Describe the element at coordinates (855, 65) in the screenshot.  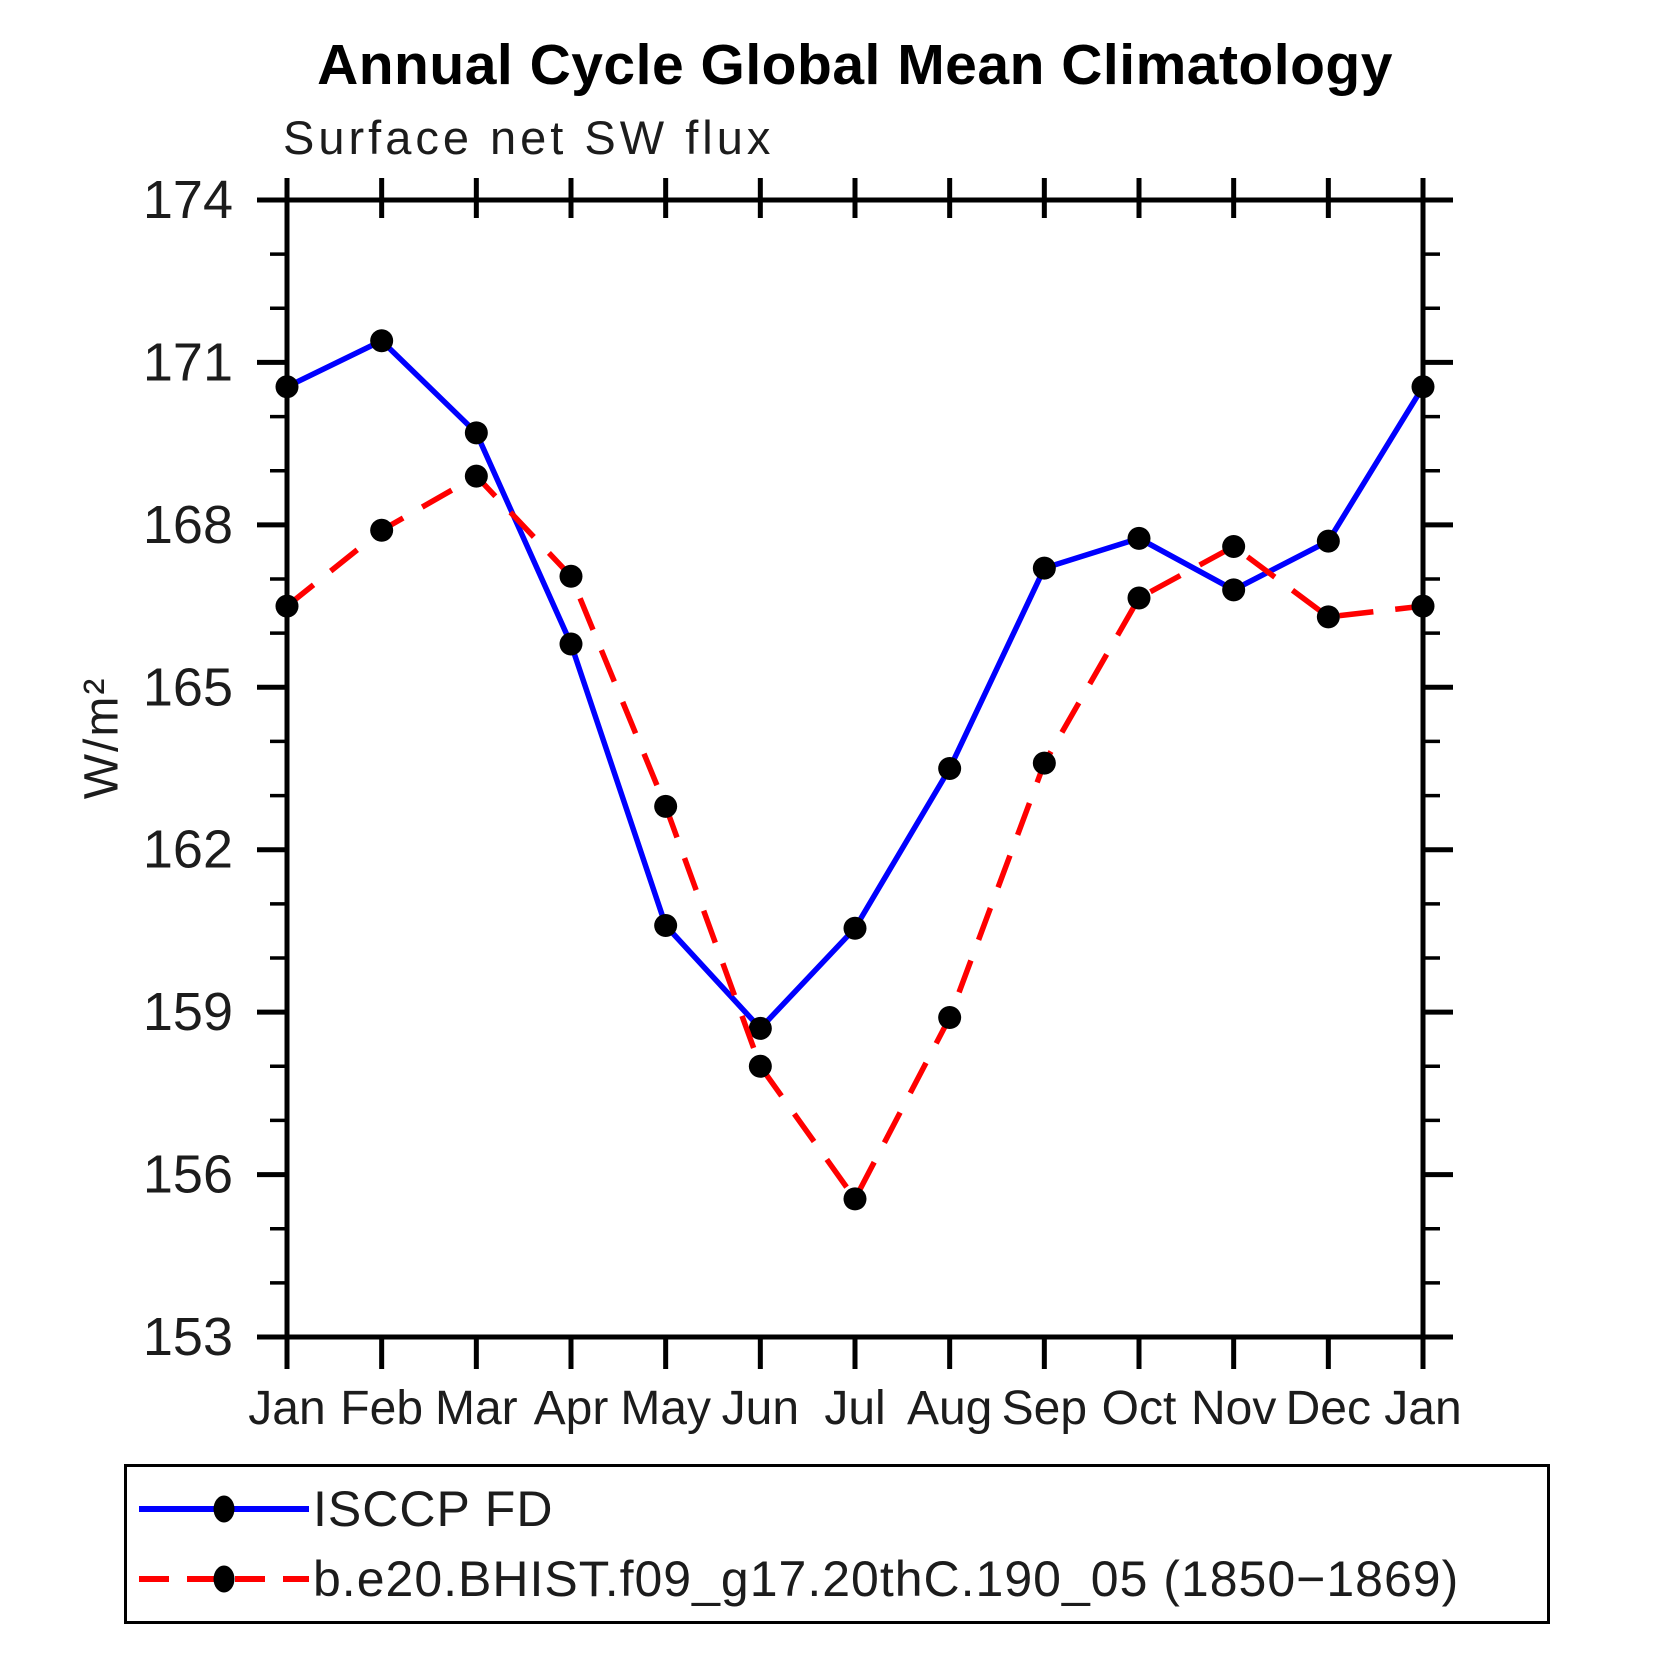
I see `chart-title: Annual Cycle Global Mean Climatology` at that location.